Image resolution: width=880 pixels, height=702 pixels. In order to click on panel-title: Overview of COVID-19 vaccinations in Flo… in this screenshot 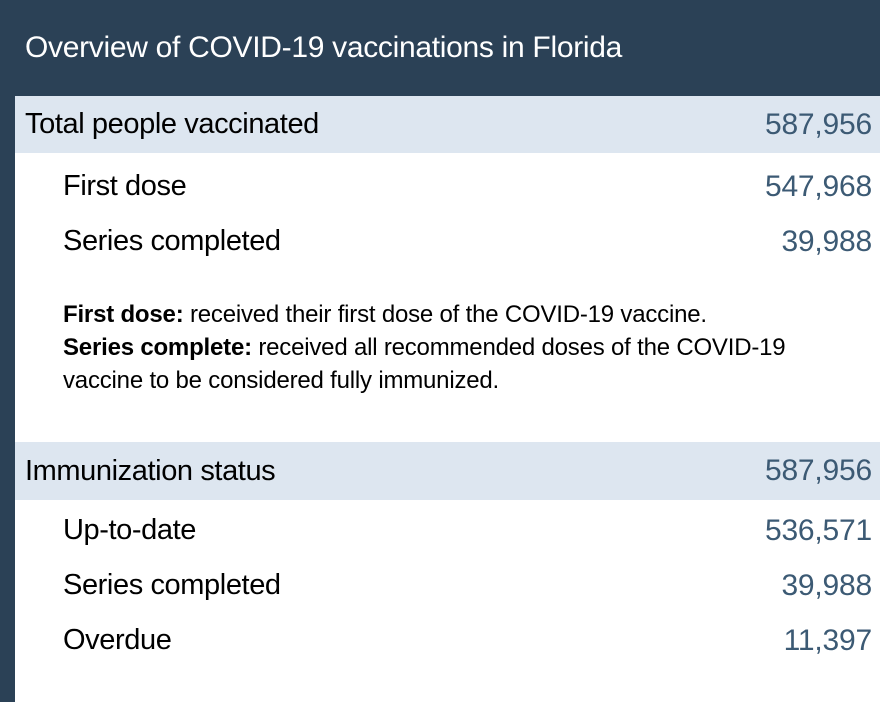, I will do `click(324, 47)`.